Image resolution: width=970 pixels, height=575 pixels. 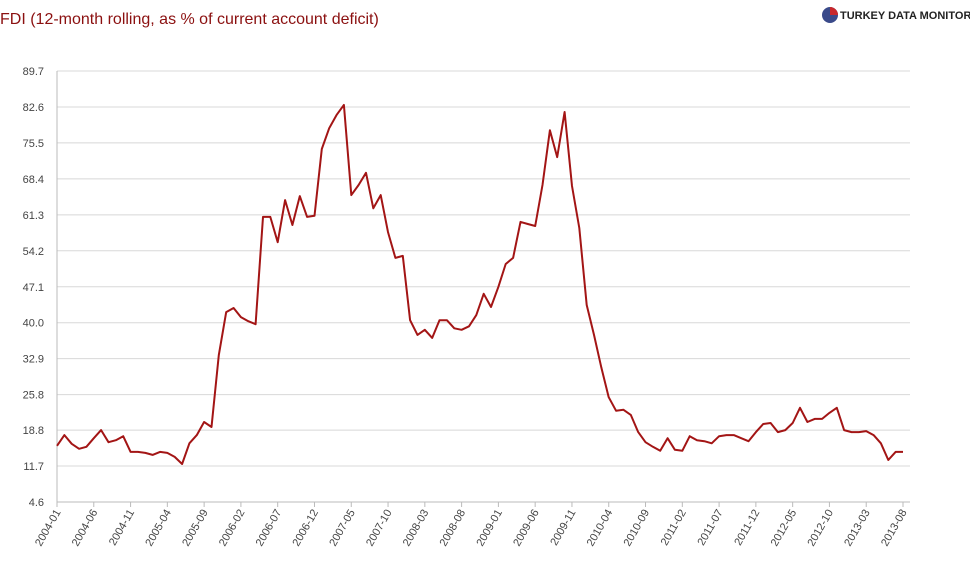 I want to click on x-tick-label: 2012-05, so click(x=784, y=528).